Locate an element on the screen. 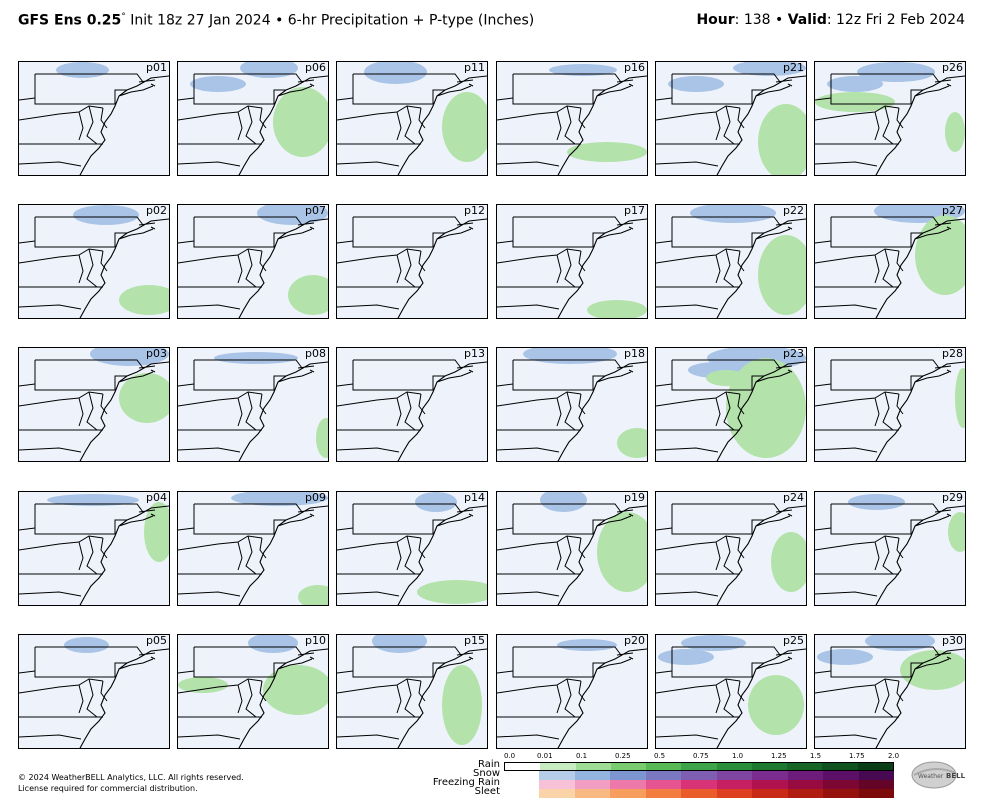  legend-tick-label: 0.25 is located at coordinates (623, 756).